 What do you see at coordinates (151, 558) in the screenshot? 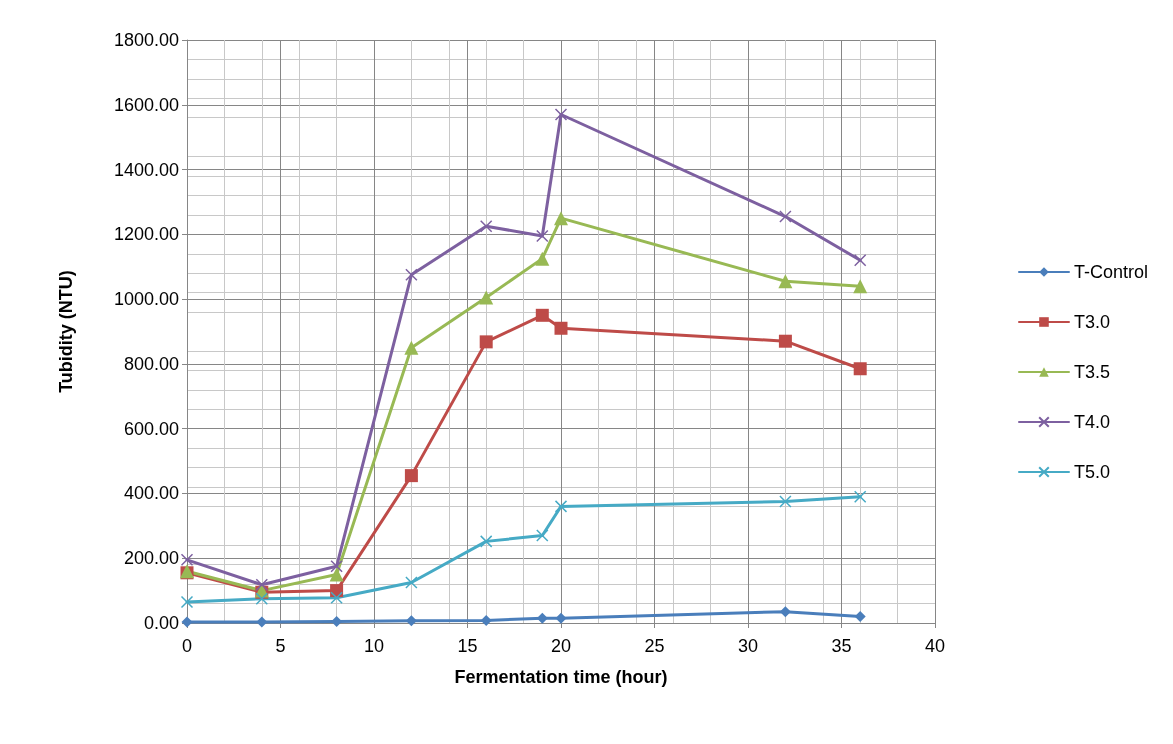
I see `y-tick-label: 200.00` at bounding box center [151, 558].